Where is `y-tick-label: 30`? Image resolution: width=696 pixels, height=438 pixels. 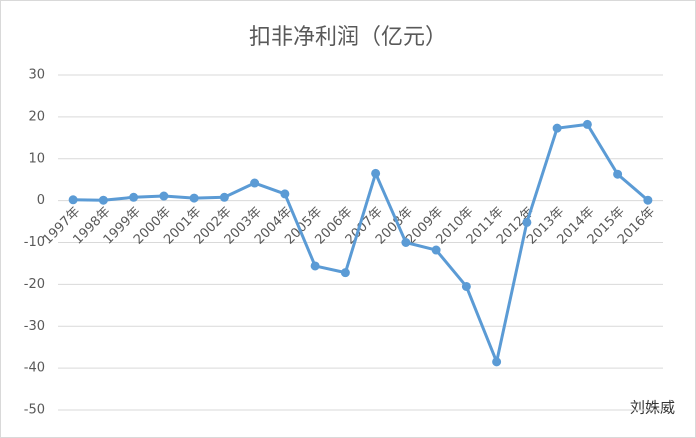 y-tick-label: 30 is located at coordinates (36, 75).